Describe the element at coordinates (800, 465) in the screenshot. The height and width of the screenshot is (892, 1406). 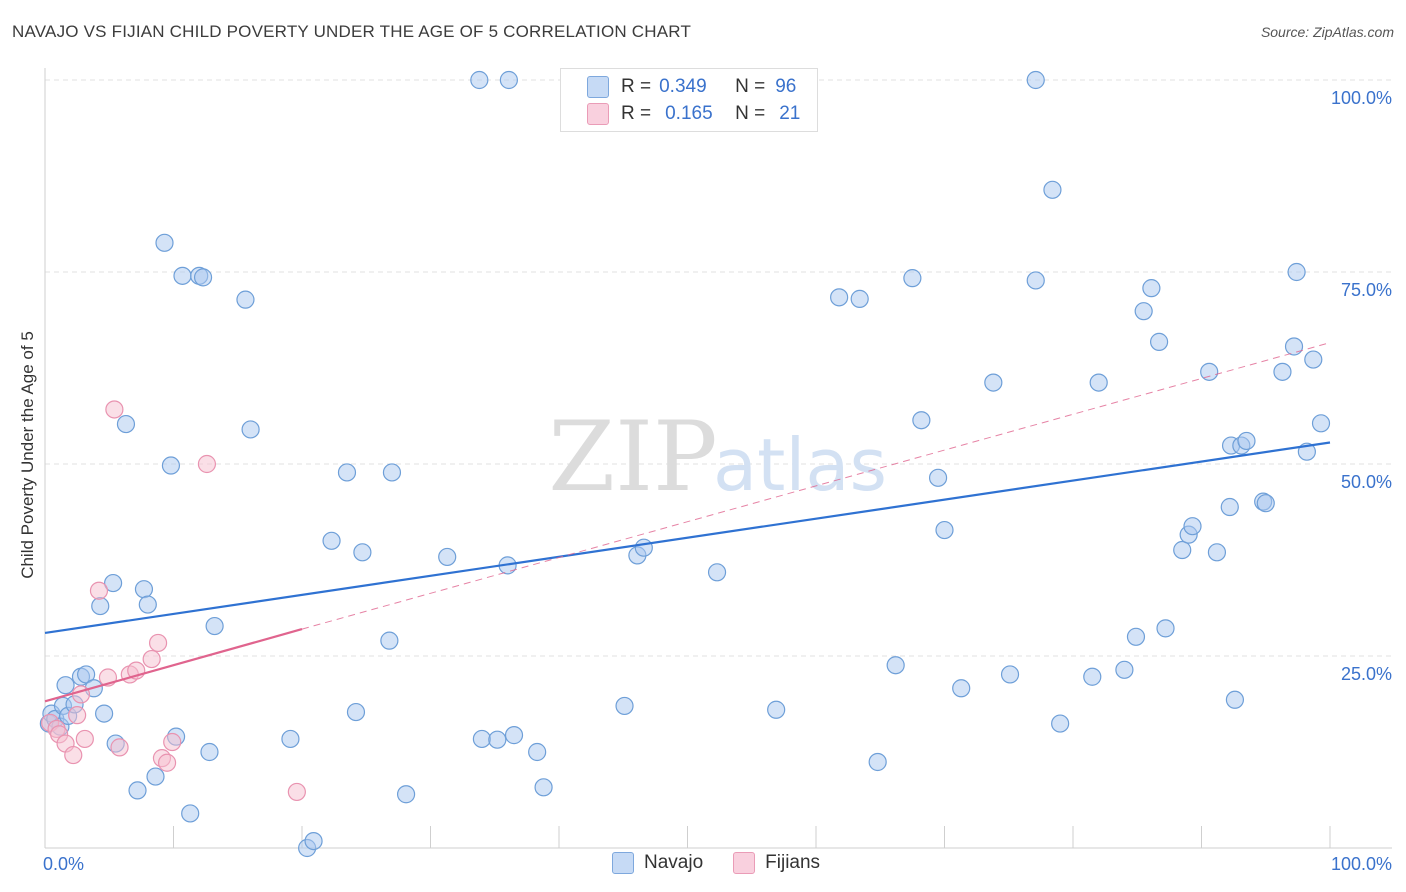
I see `watermark-atlas: atlas` at that location.